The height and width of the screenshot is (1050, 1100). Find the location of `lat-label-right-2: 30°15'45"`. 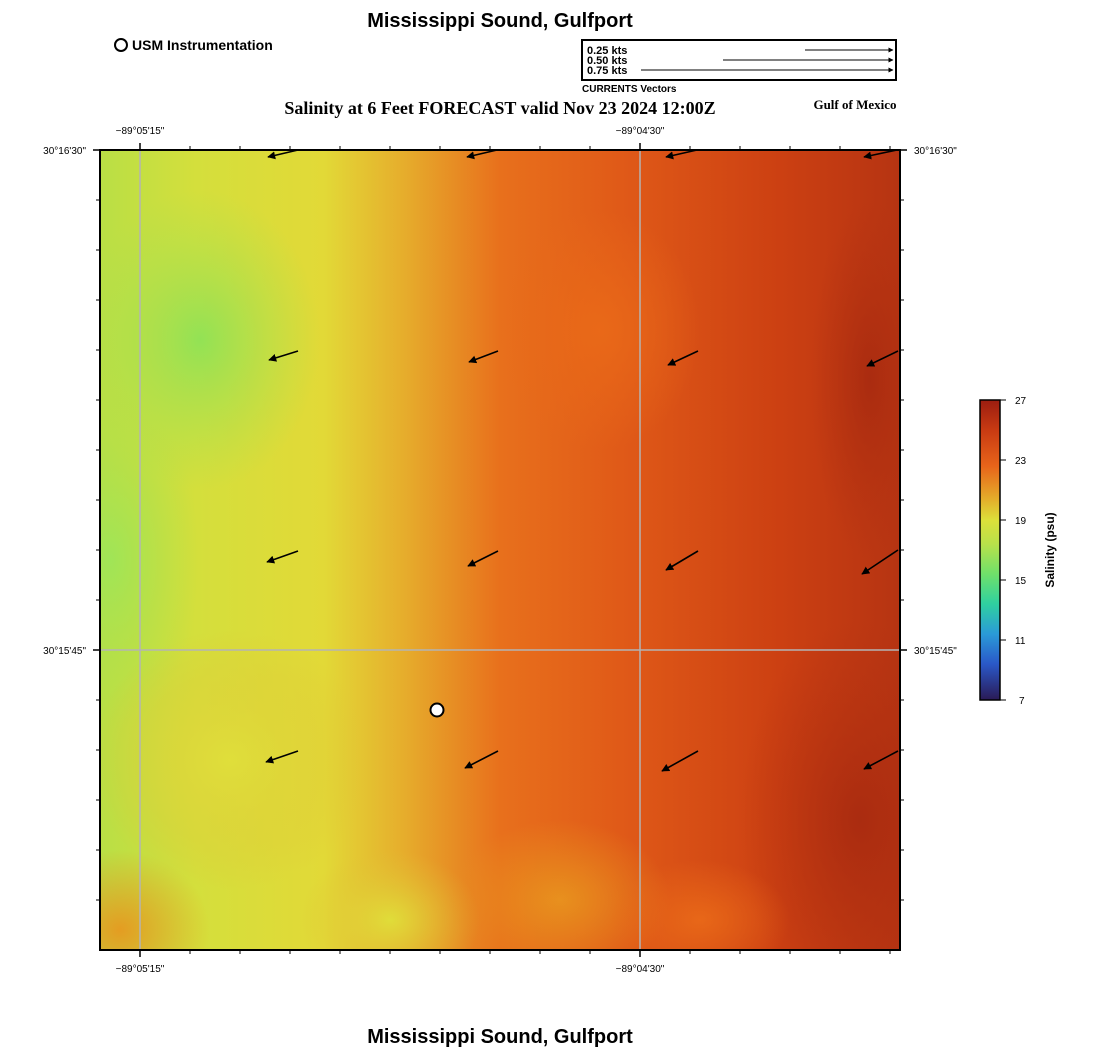

lat-label-right-2: 30°15'45" is located at coordinates (935, 651).